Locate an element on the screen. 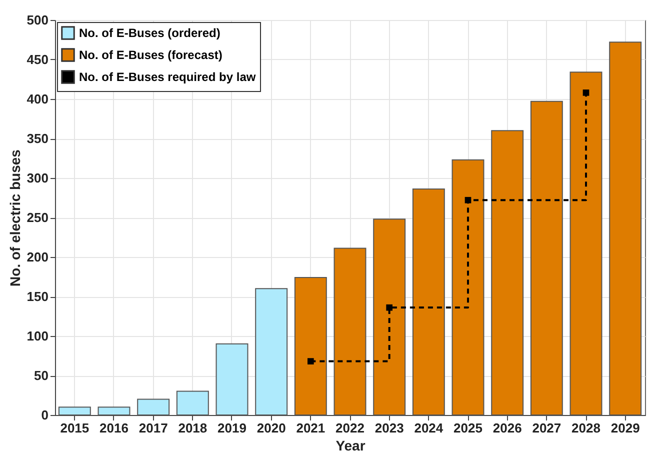 The width and height of the screenshot is (668, 452). x-tick-label: 2018 is located at coordinates (193, 428).